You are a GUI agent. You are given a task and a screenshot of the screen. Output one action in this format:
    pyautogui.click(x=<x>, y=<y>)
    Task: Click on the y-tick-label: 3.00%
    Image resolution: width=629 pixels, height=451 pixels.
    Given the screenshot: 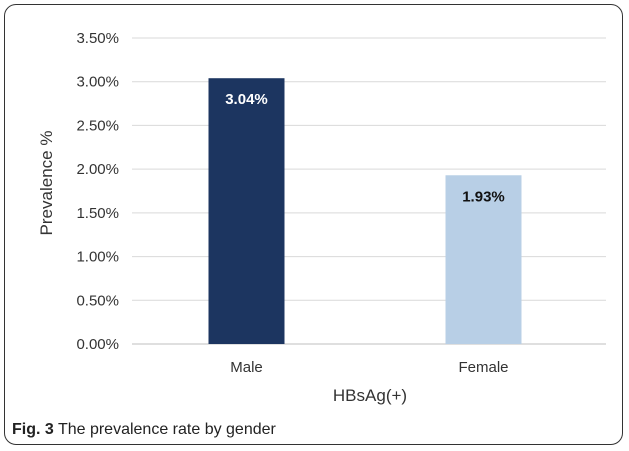 What is the action you would take?
    pyautogui.click(x=97, y=82)
    